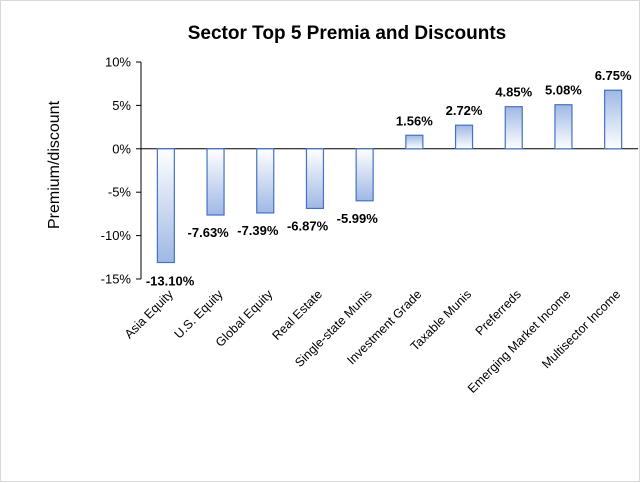  Describe the element at coordinates (149, 314) in the screenshot. I see `x-tick-label: Asia Equity` at that location.